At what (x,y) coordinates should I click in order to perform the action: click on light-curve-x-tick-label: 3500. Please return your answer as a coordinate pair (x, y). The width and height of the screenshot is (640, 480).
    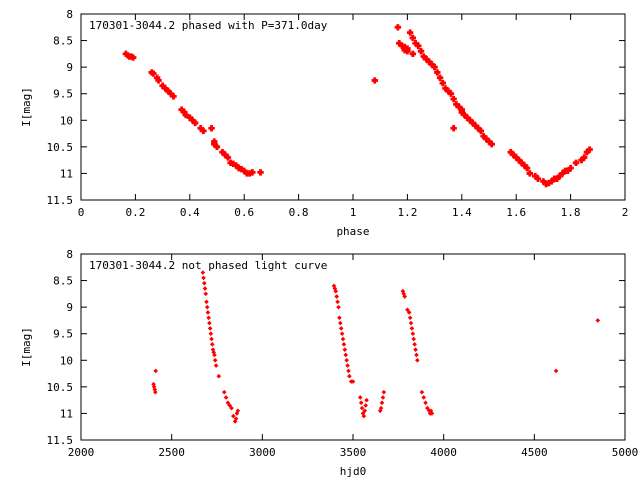
    Looking at the image, I should click on (353, 452).